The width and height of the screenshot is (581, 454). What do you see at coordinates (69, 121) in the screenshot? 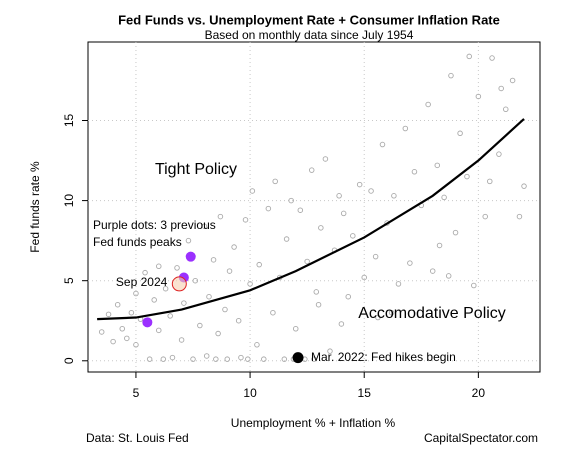
I see `y-tick-label: 15` at bounding box center [69, 121].